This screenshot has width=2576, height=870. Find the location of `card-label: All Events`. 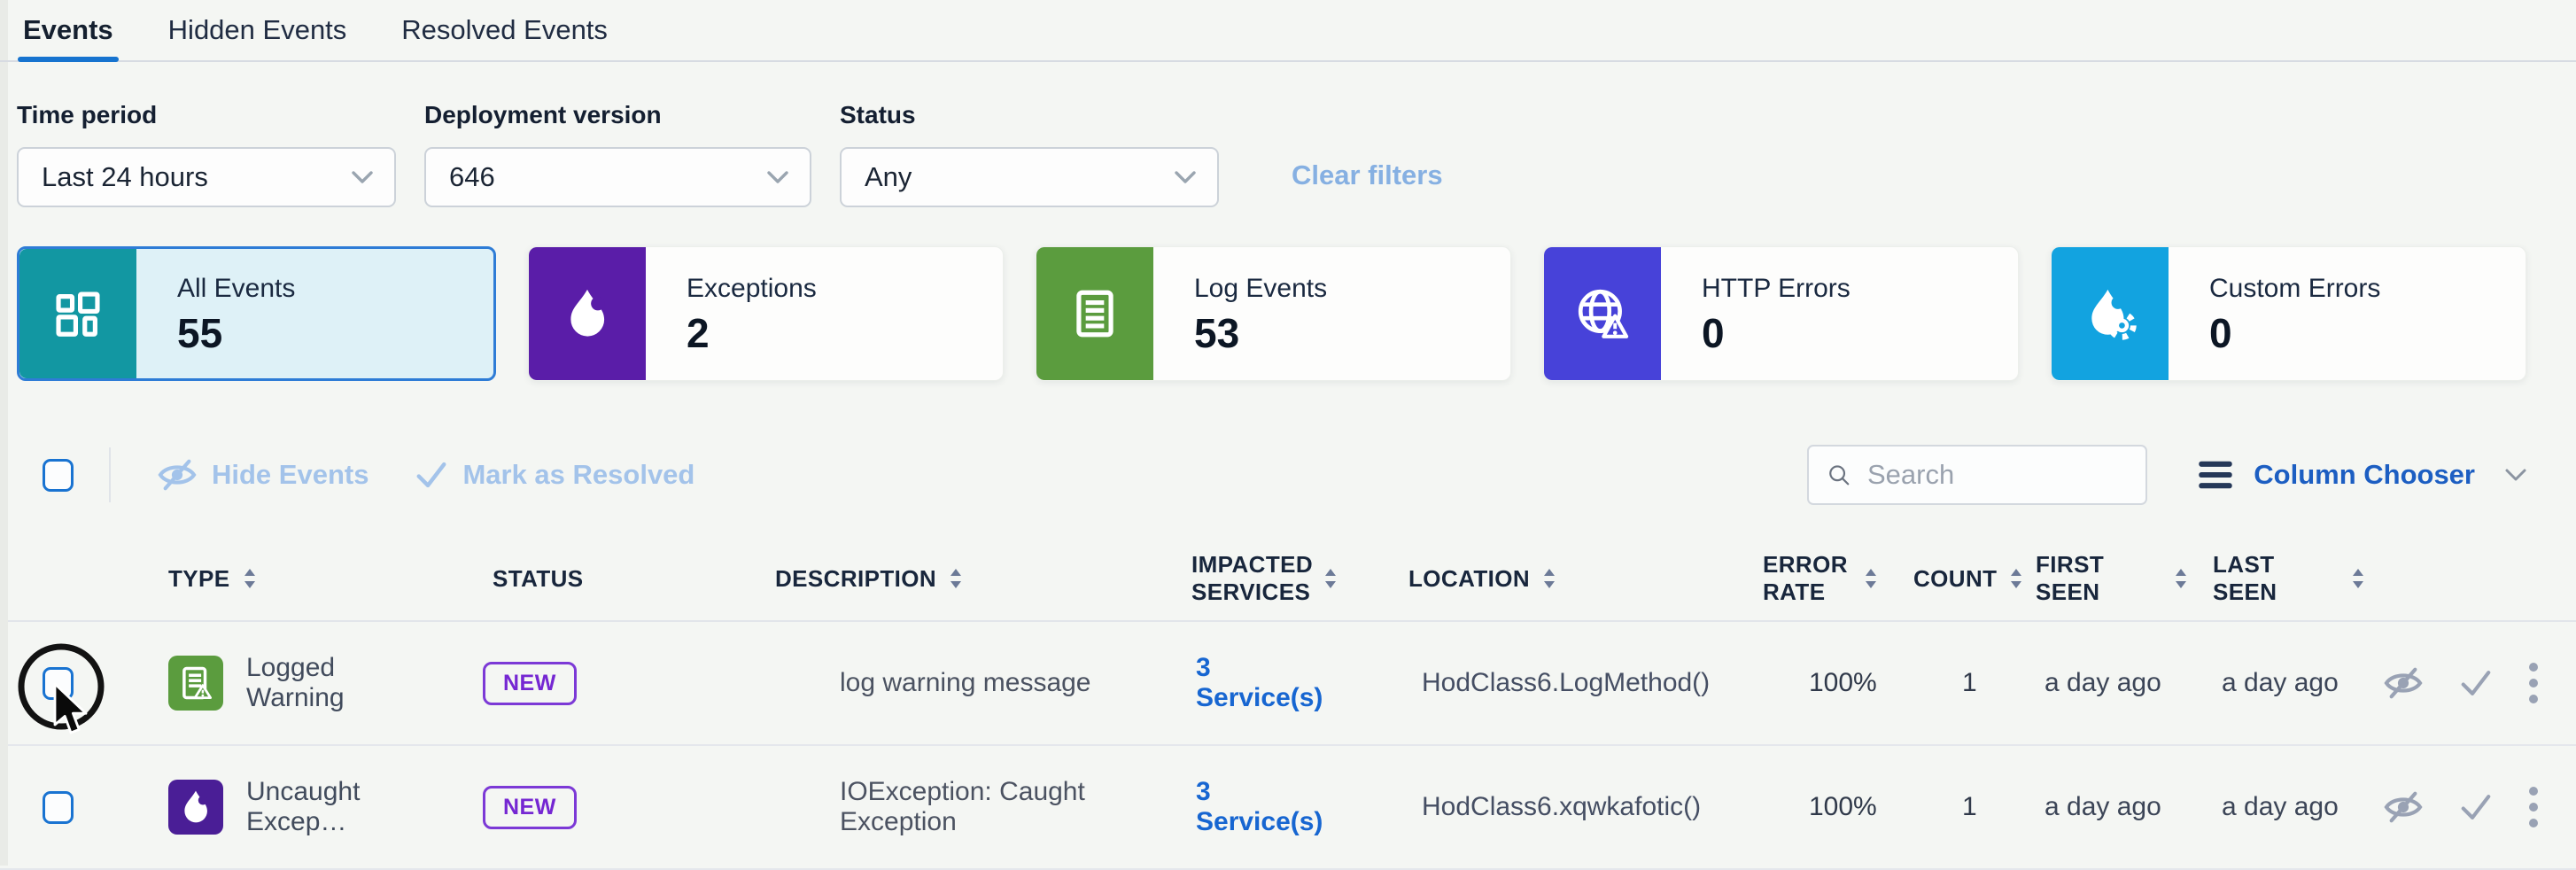

card-label: All Events is located at coordinates (236, 289).